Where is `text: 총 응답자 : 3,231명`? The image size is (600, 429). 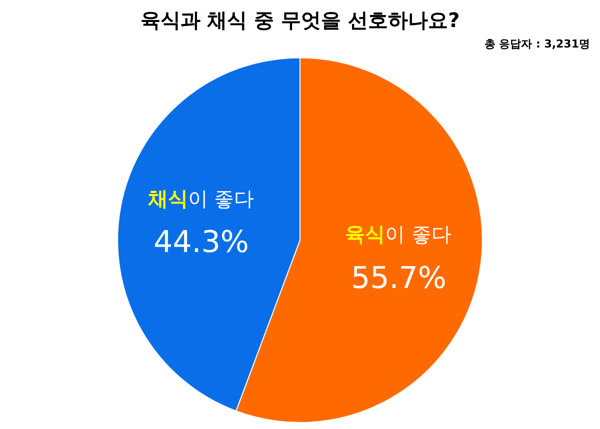
text: 총 응답자 : 3,231명 is located at coordinates (537, 43).